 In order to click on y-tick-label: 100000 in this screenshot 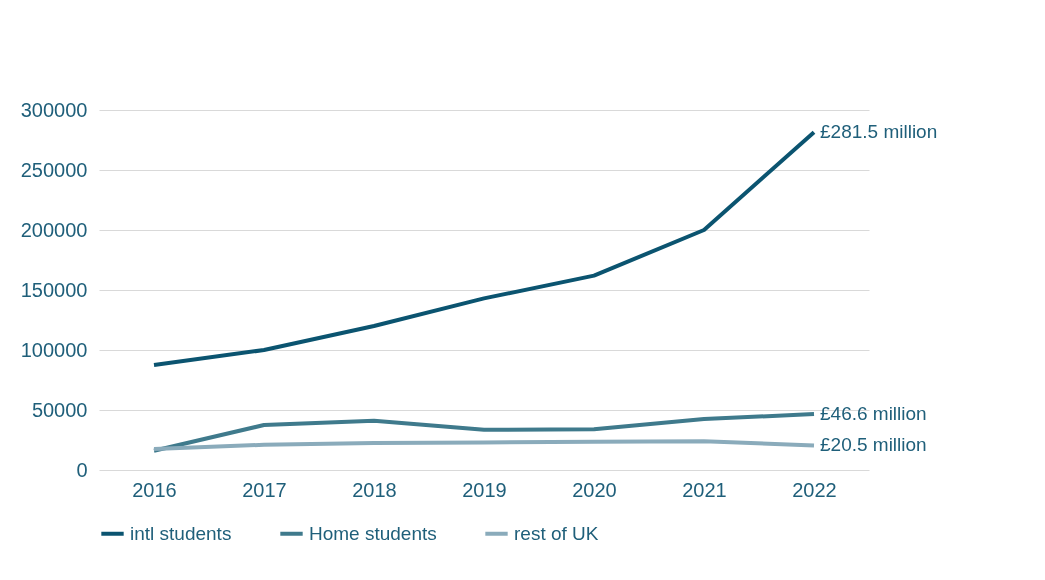, I will do `click(54, 349)`.